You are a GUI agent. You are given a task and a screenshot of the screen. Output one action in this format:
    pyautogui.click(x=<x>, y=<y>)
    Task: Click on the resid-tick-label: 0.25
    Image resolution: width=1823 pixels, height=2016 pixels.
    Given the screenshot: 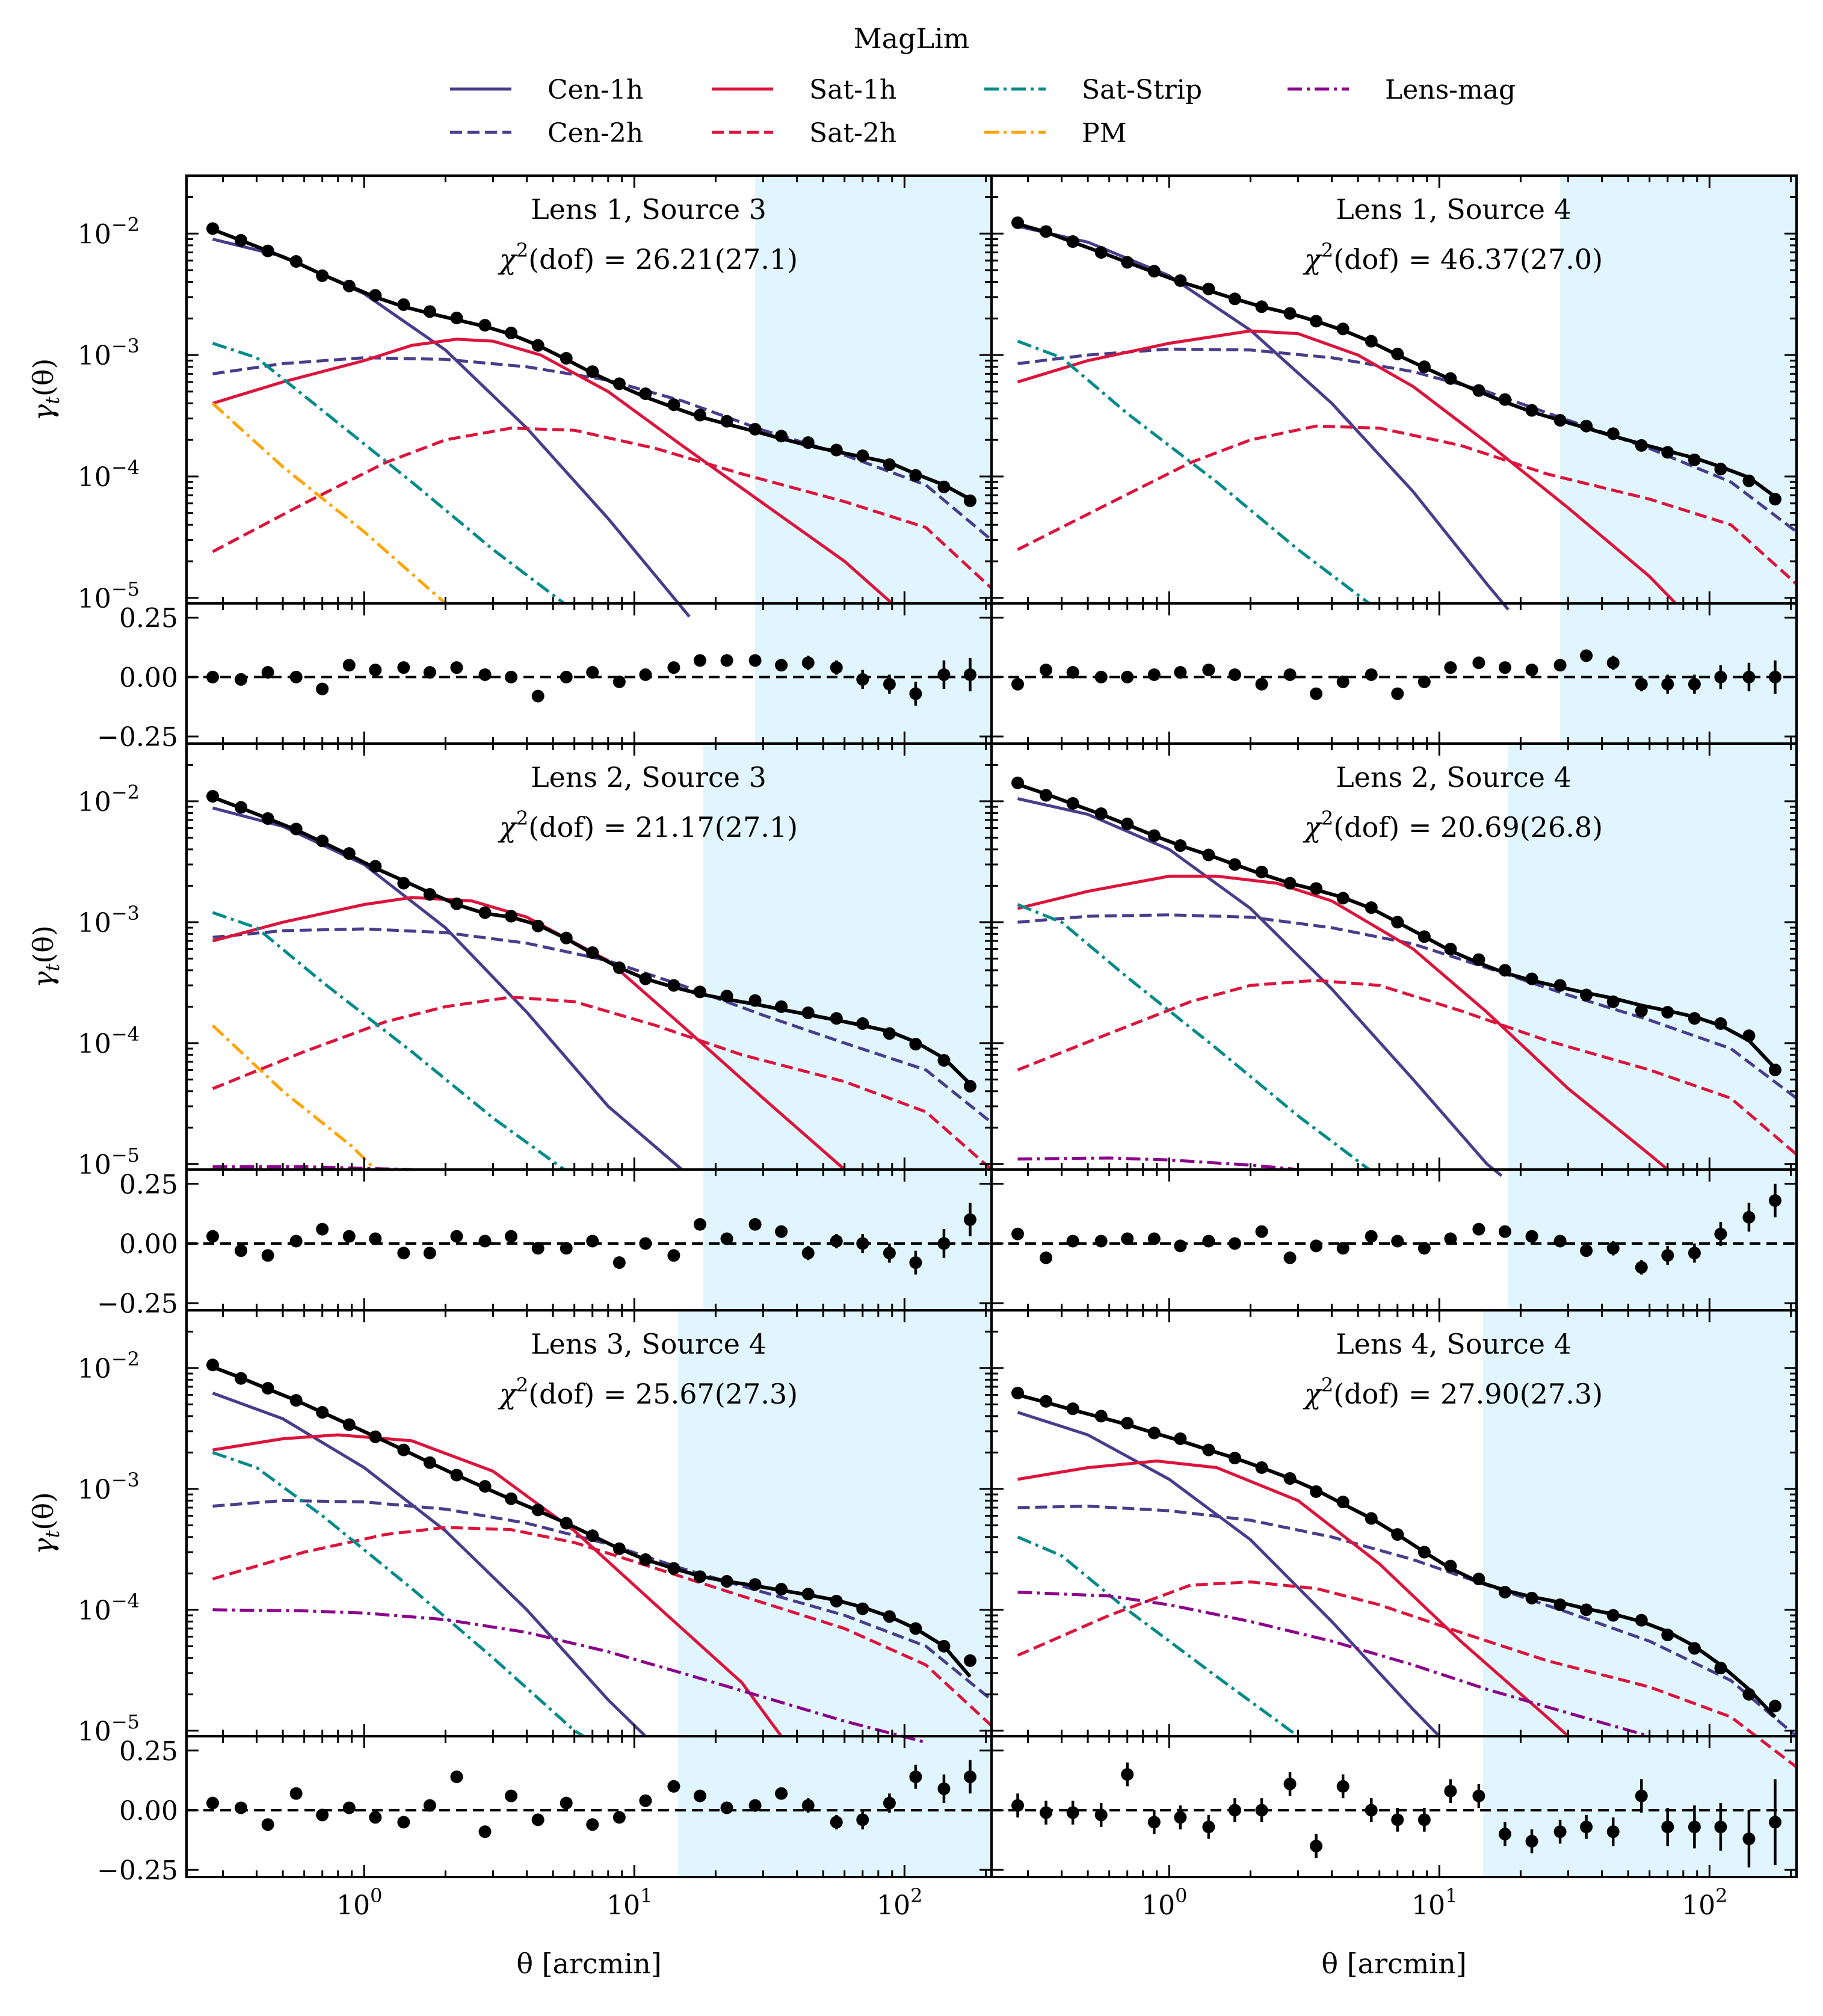 What is the action you would take?
    pyautogui.click(x=149, y=618)
    